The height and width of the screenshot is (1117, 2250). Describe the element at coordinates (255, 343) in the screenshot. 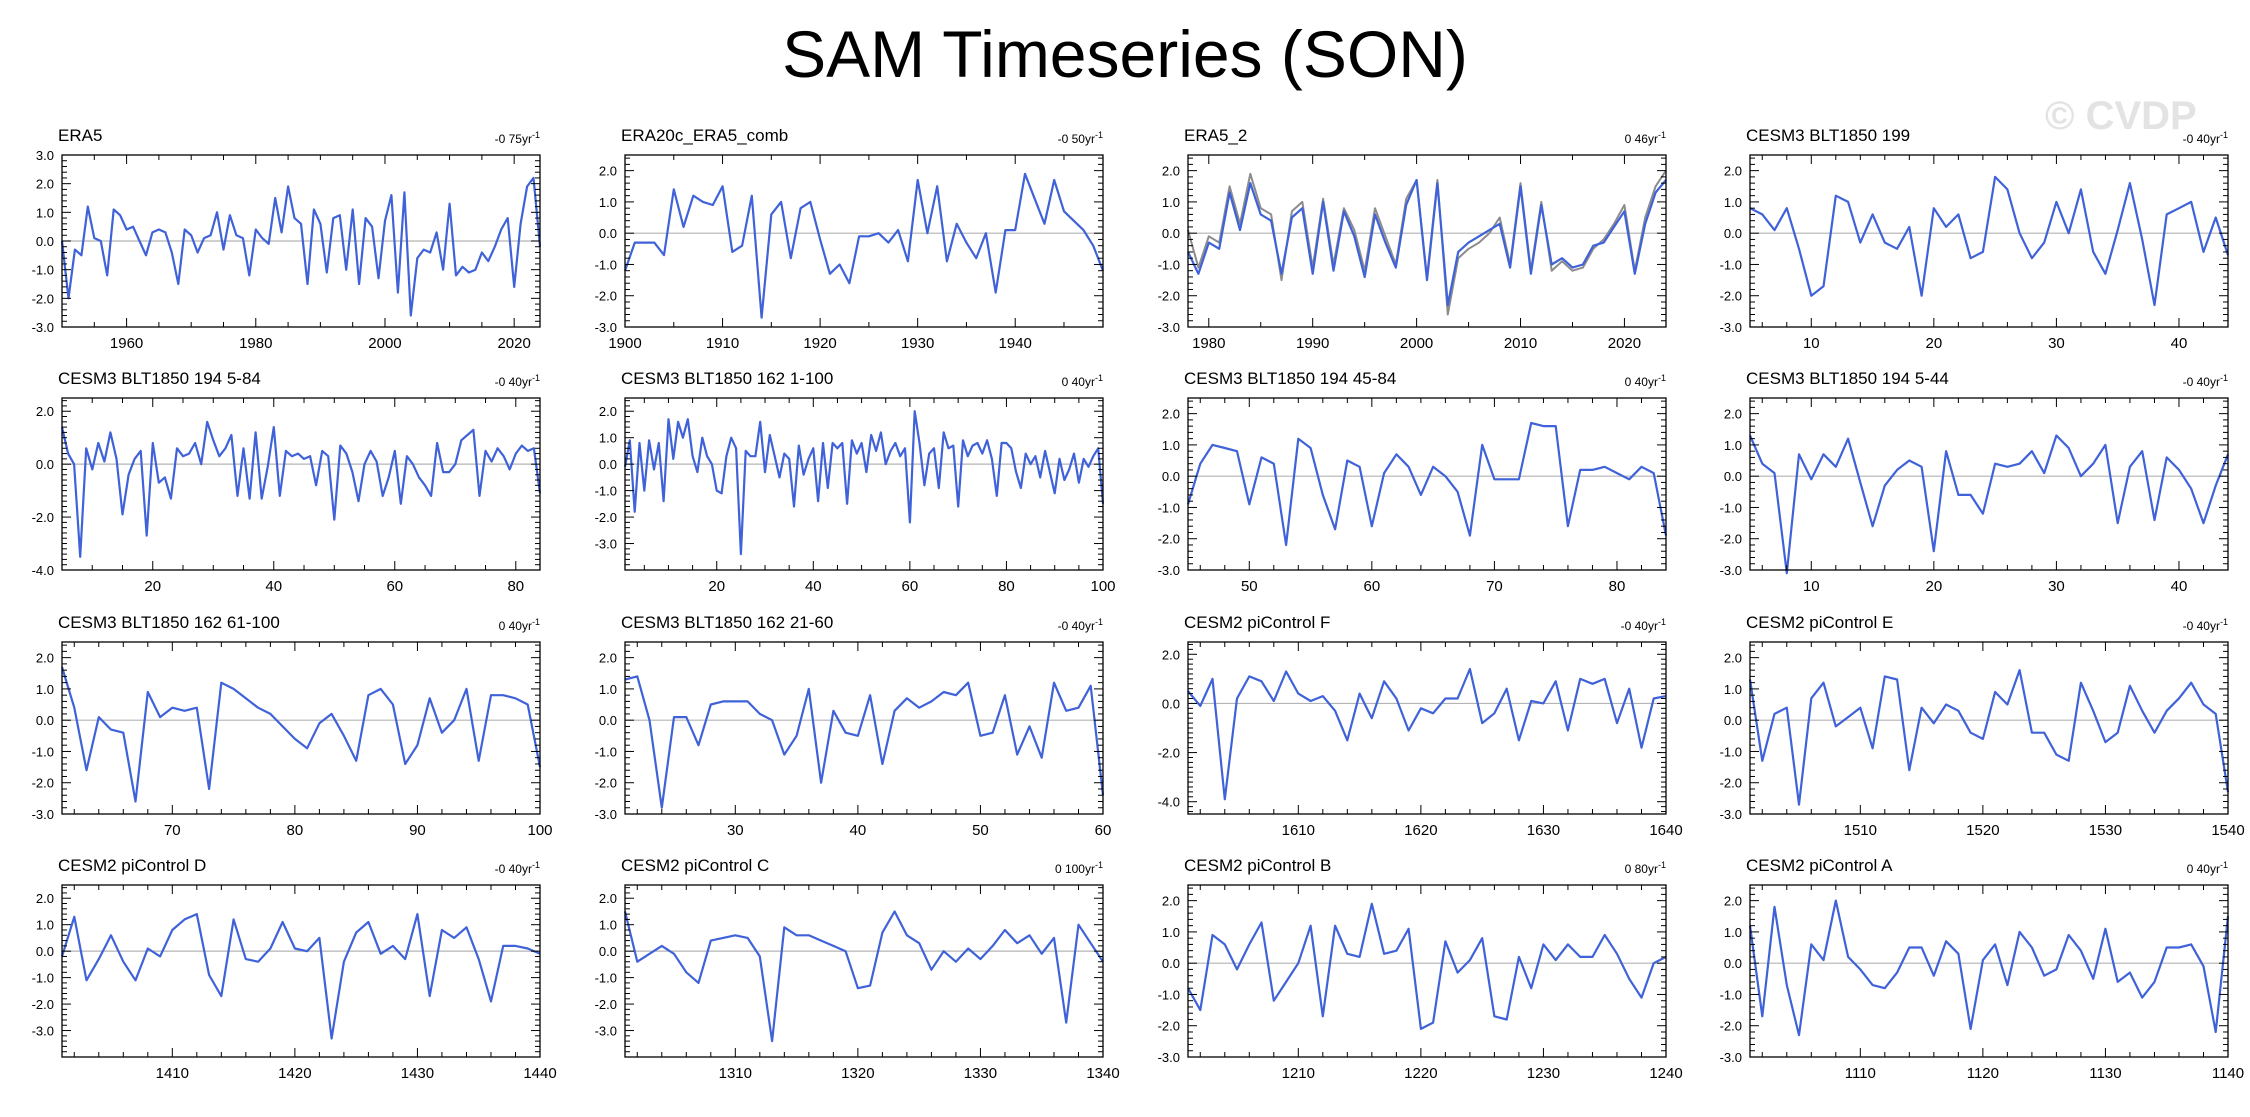

I see `x-tick-label: 1980` at that location.